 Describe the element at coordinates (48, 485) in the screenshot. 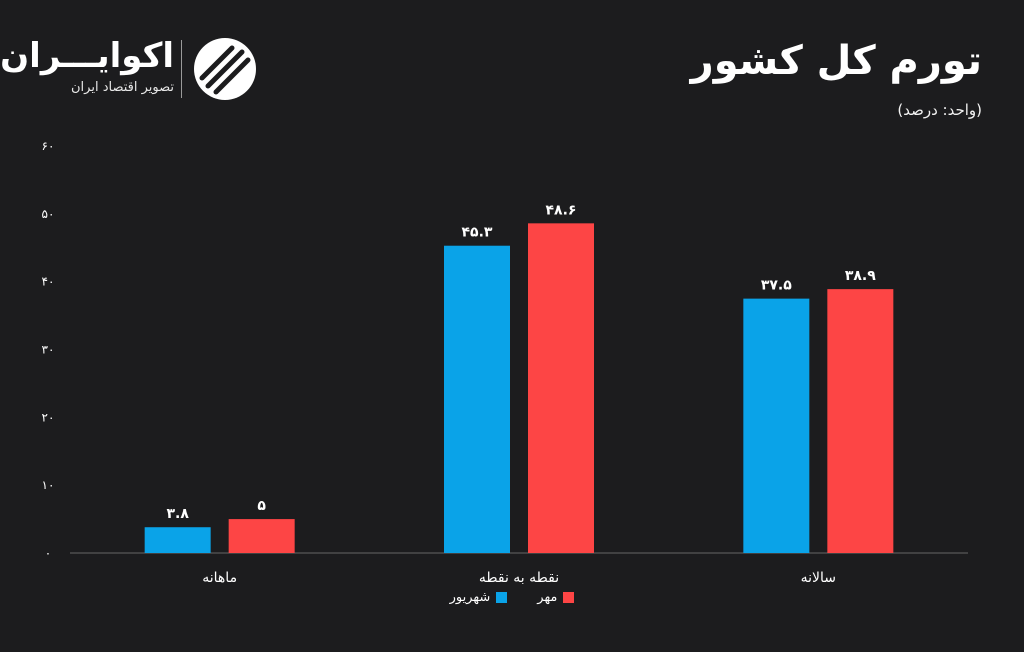

I see `y-tick-label: ۱۰` at that location.